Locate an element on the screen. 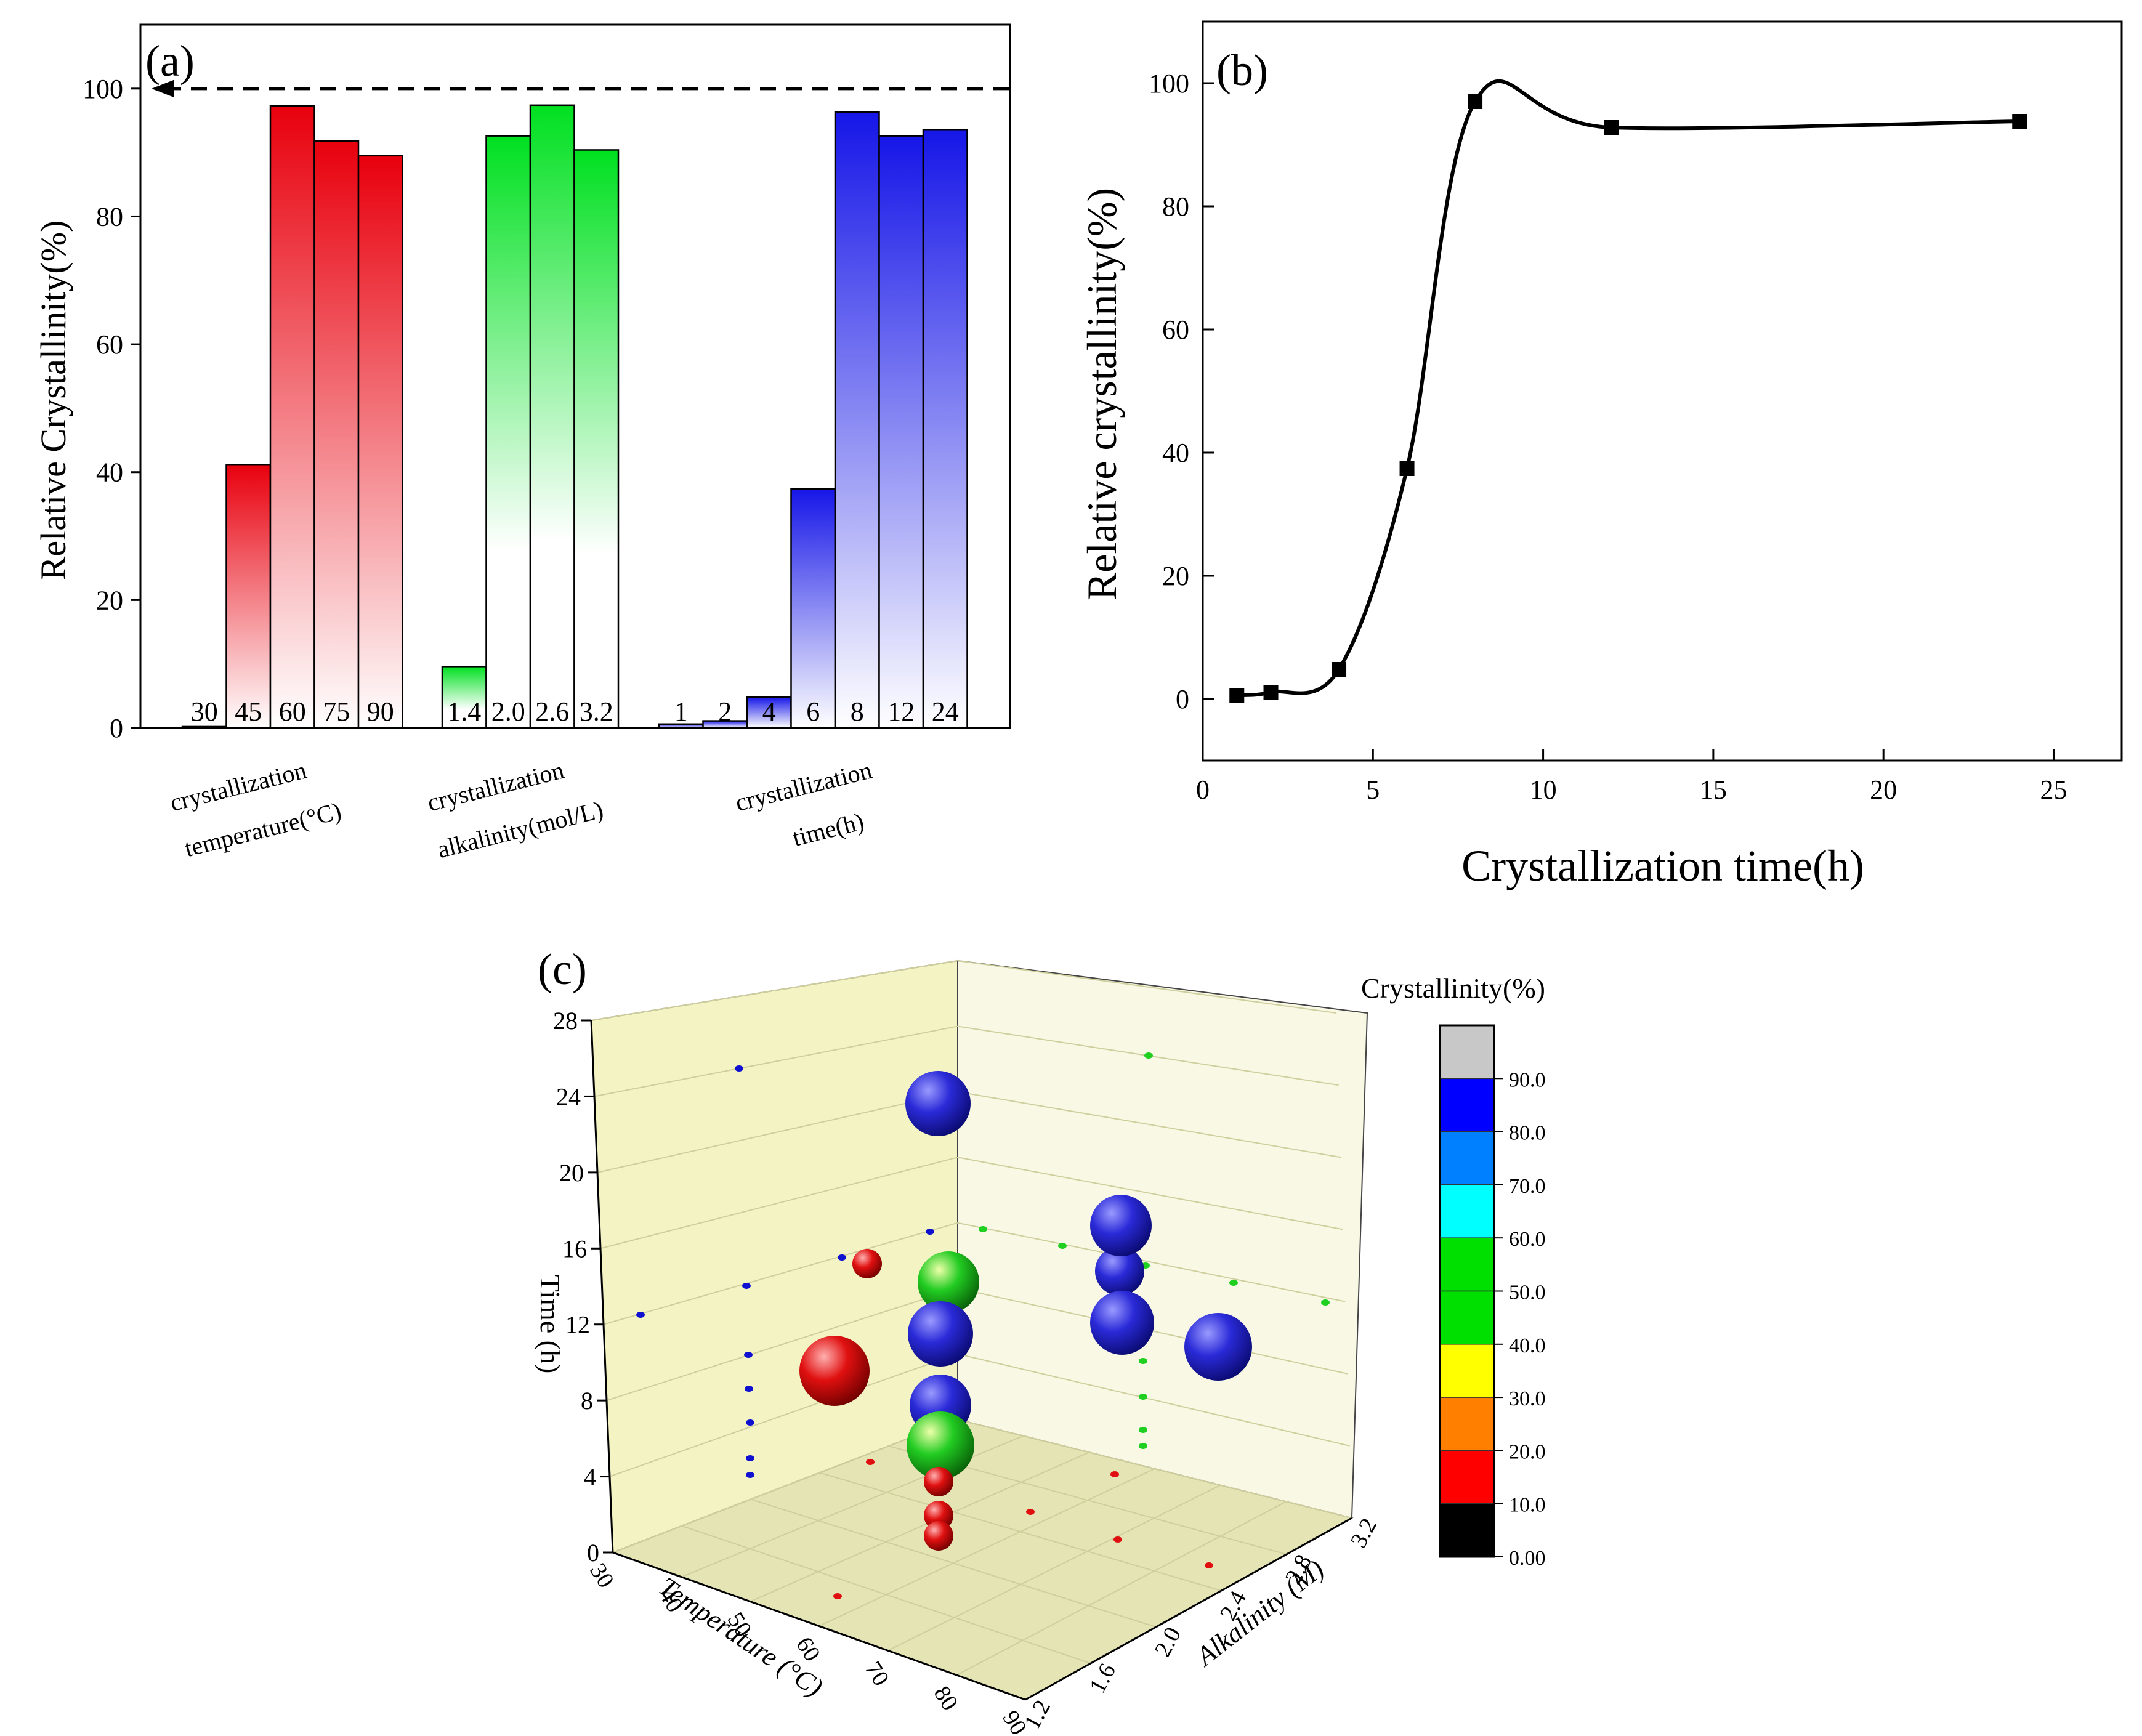  bar-category-label: 2 is located at coordinates (725, 712).